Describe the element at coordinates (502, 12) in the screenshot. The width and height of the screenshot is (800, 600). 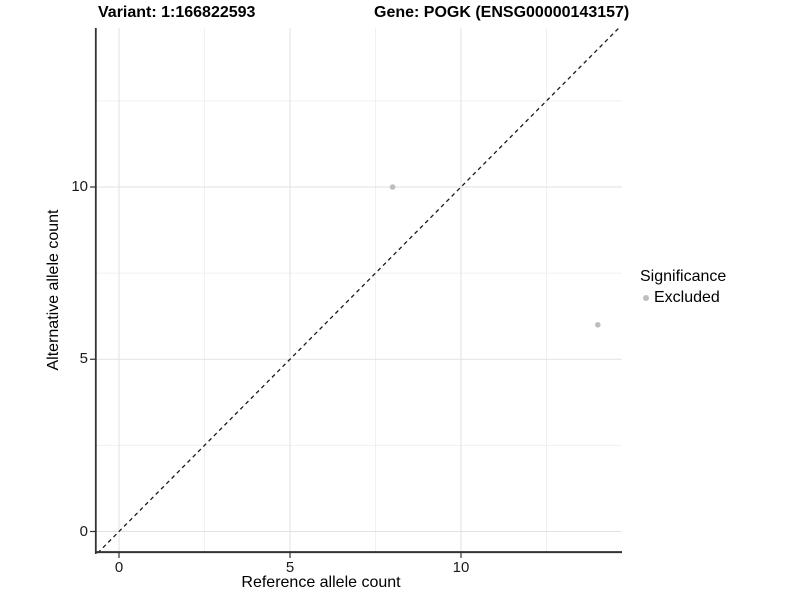
I see `plot-title-gene: Gene: POGK (ENSG00000143157)` at that location.